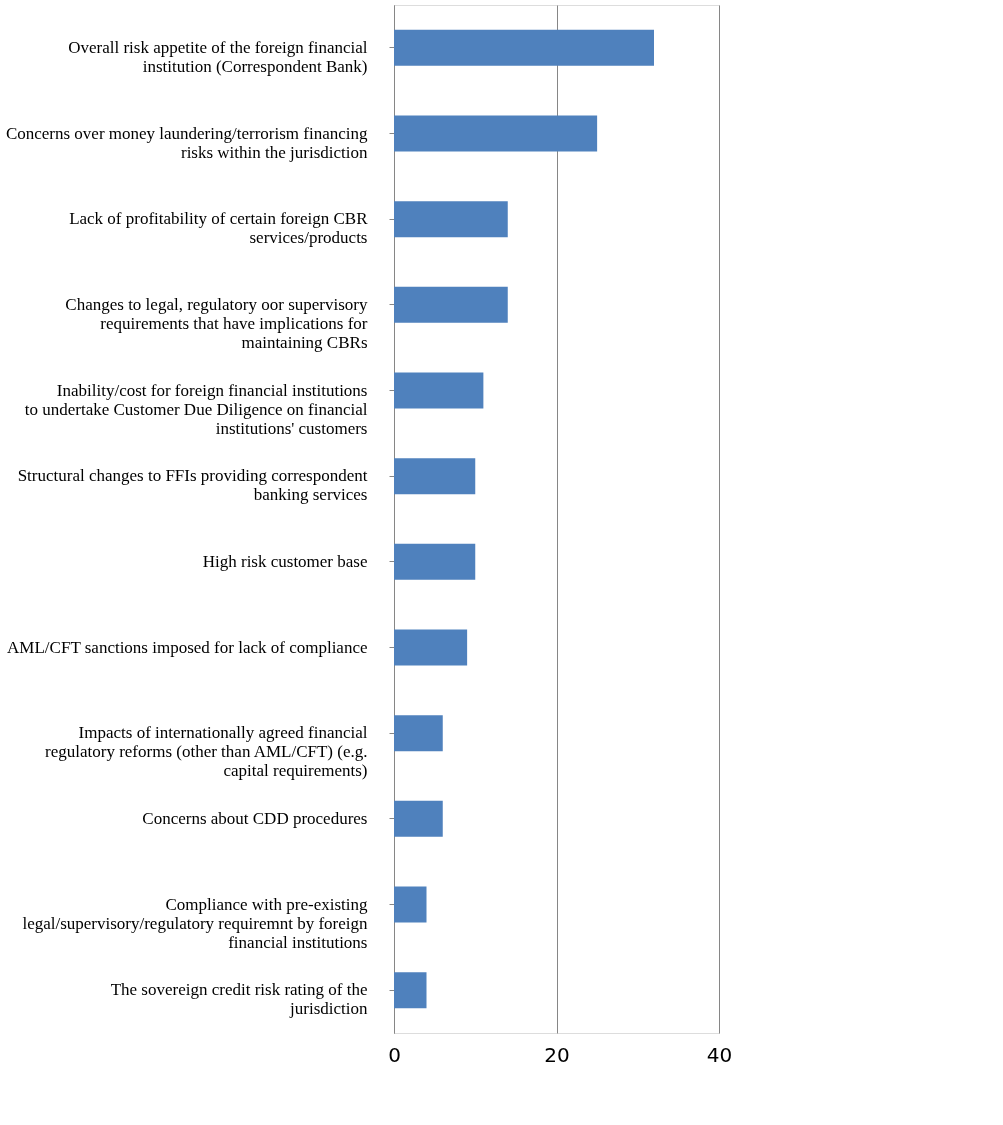 The height and width of the screenshot is (1125, 1003). I want to click on y-tick-label: Inability/cost for foreign financial institutions to undertake Customer Due Diligence on financial institutions' customers, so click(196, 409).